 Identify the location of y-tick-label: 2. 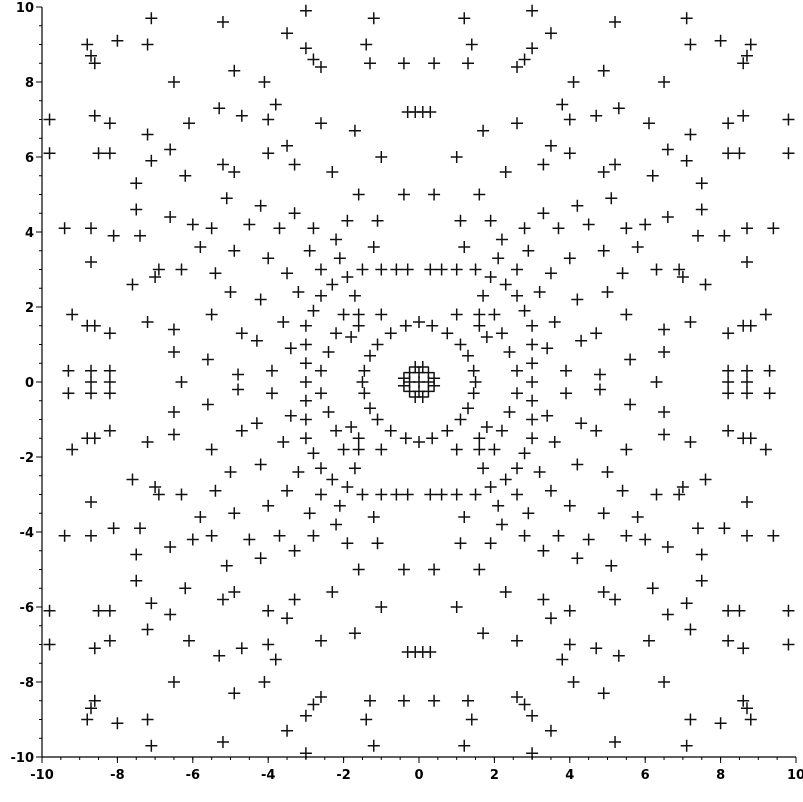
(29, 308).